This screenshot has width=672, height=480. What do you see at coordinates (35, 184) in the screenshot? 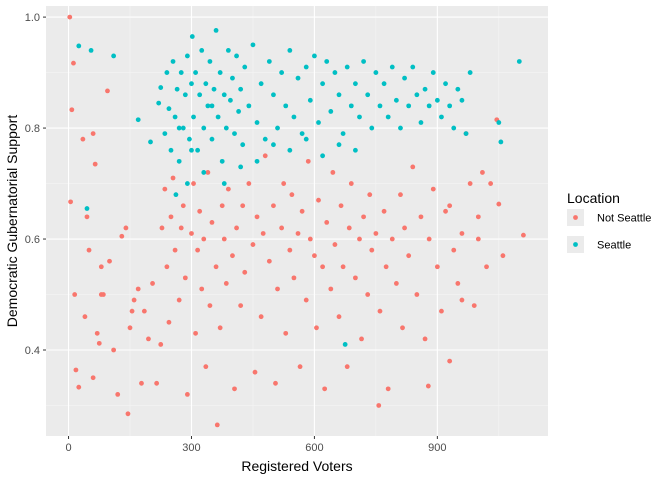
I see `y-axis: 0.4 0.6 0.8 1.0` at bounding box center [35, 184].